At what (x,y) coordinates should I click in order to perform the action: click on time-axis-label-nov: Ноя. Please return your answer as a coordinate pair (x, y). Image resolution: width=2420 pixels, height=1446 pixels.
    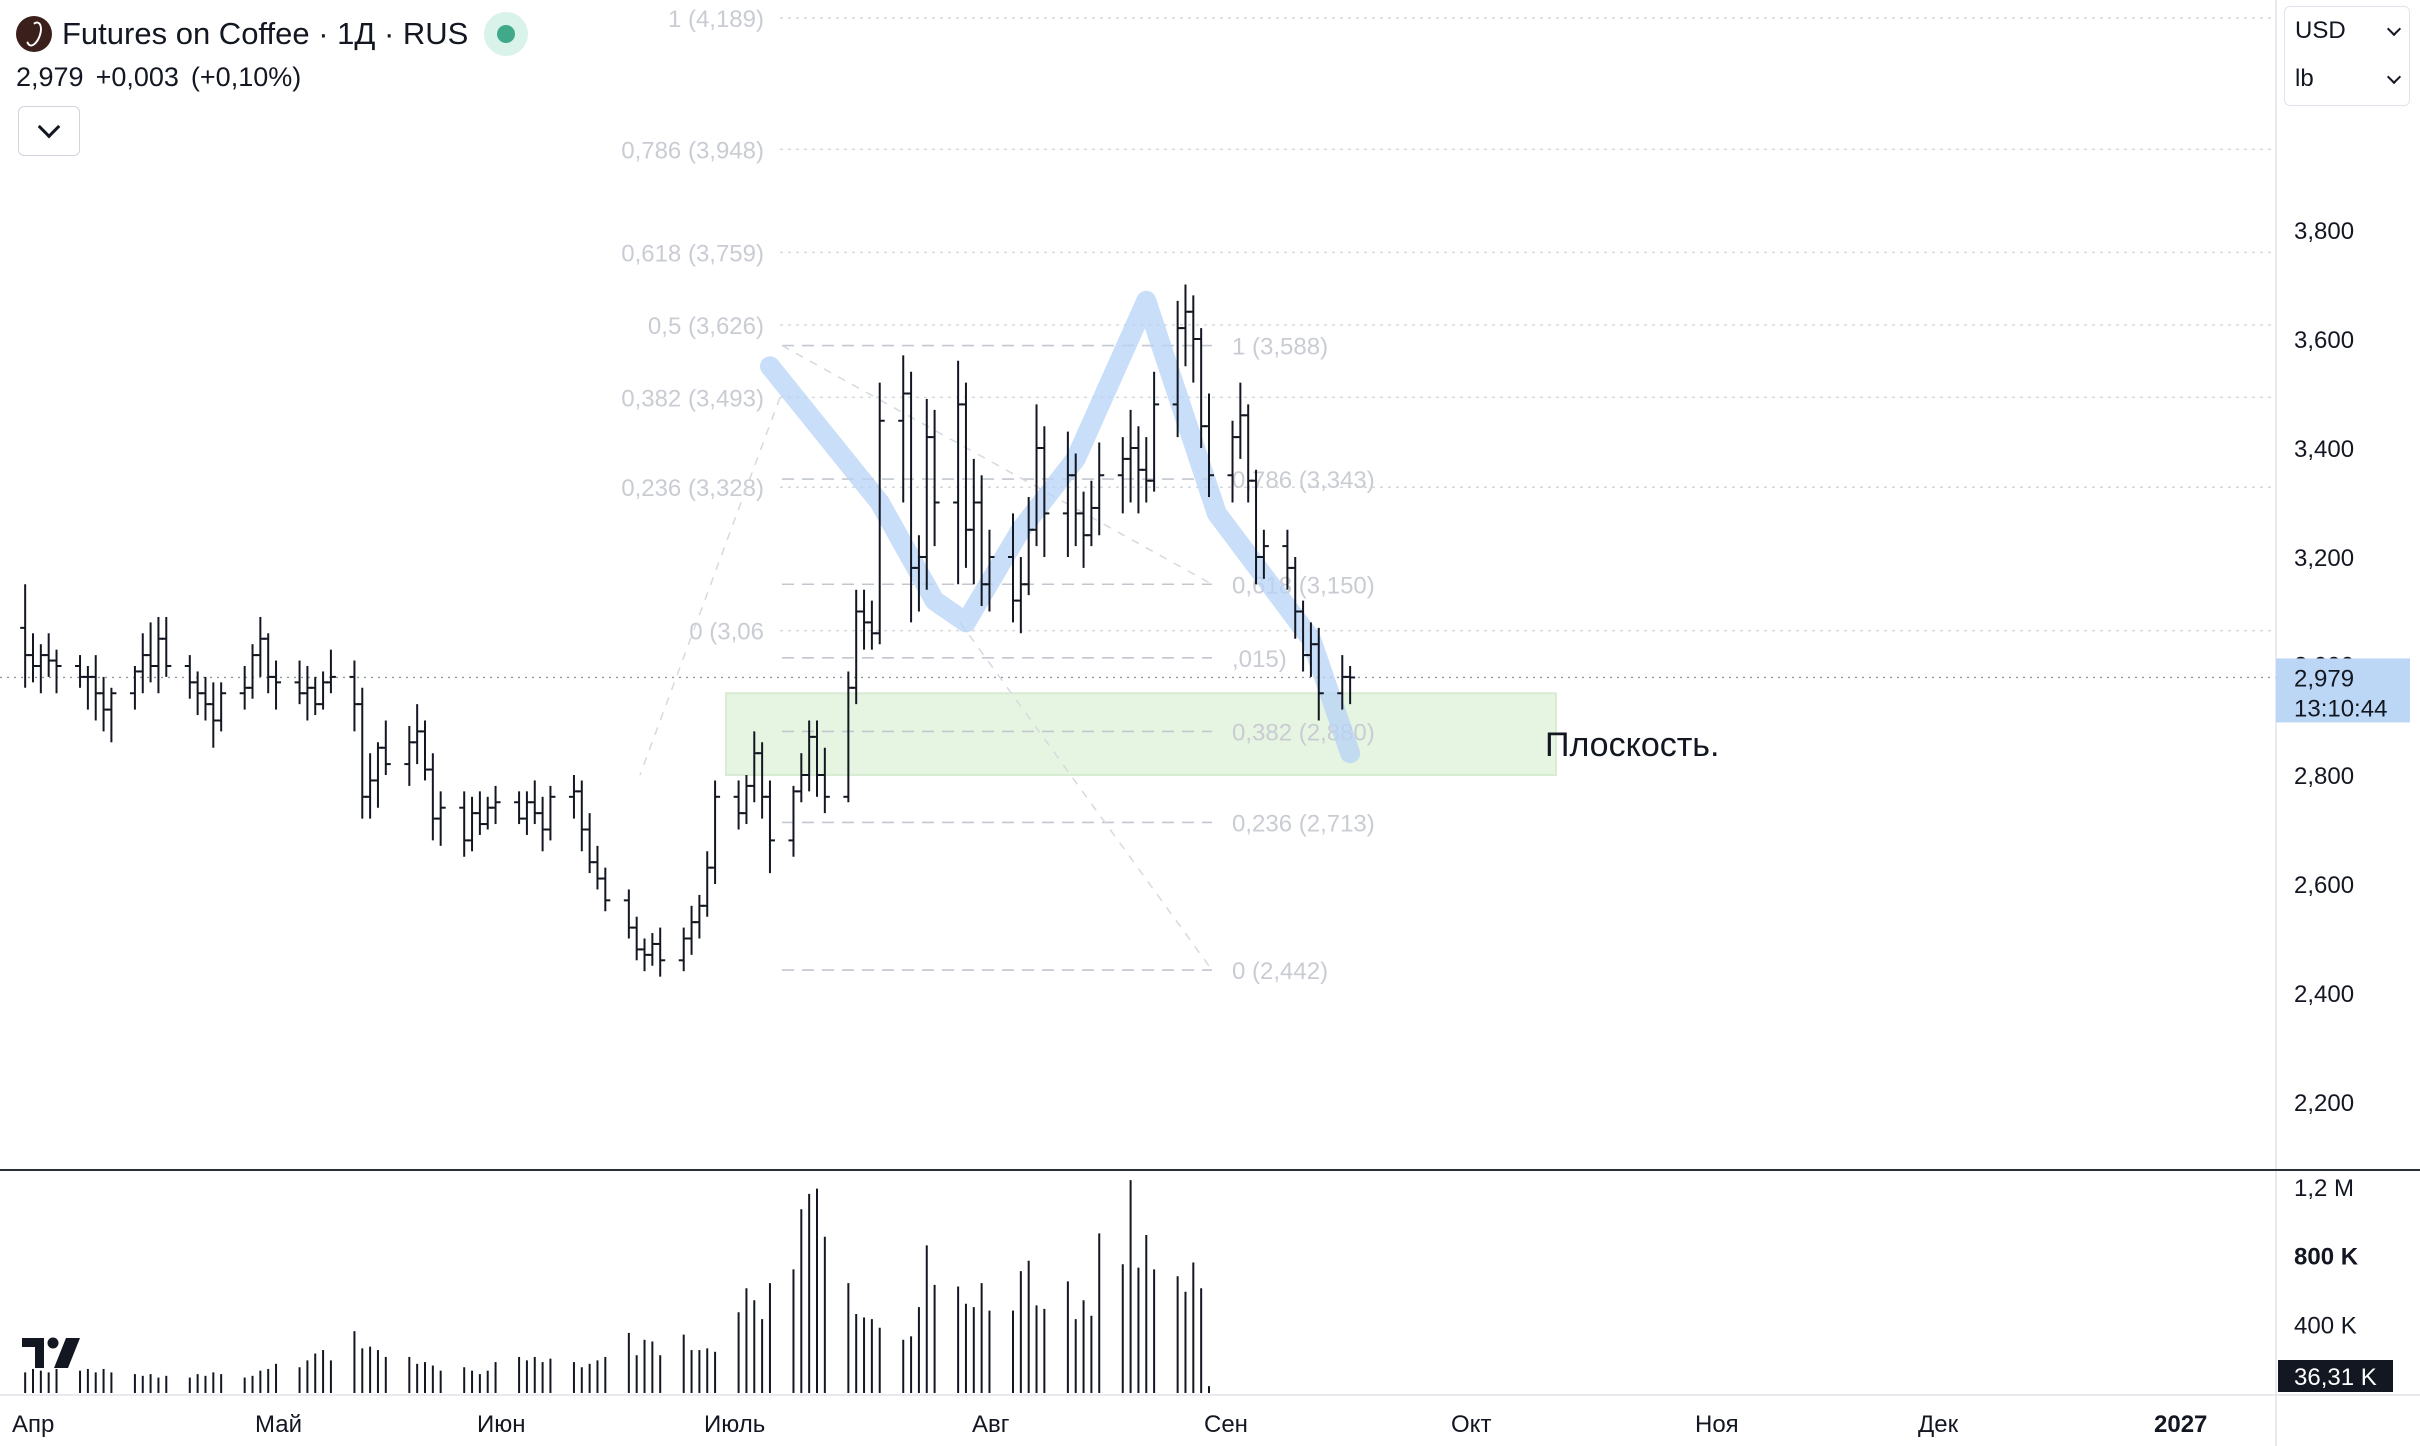
    Looking at the image, I should click on (1717, 1424).